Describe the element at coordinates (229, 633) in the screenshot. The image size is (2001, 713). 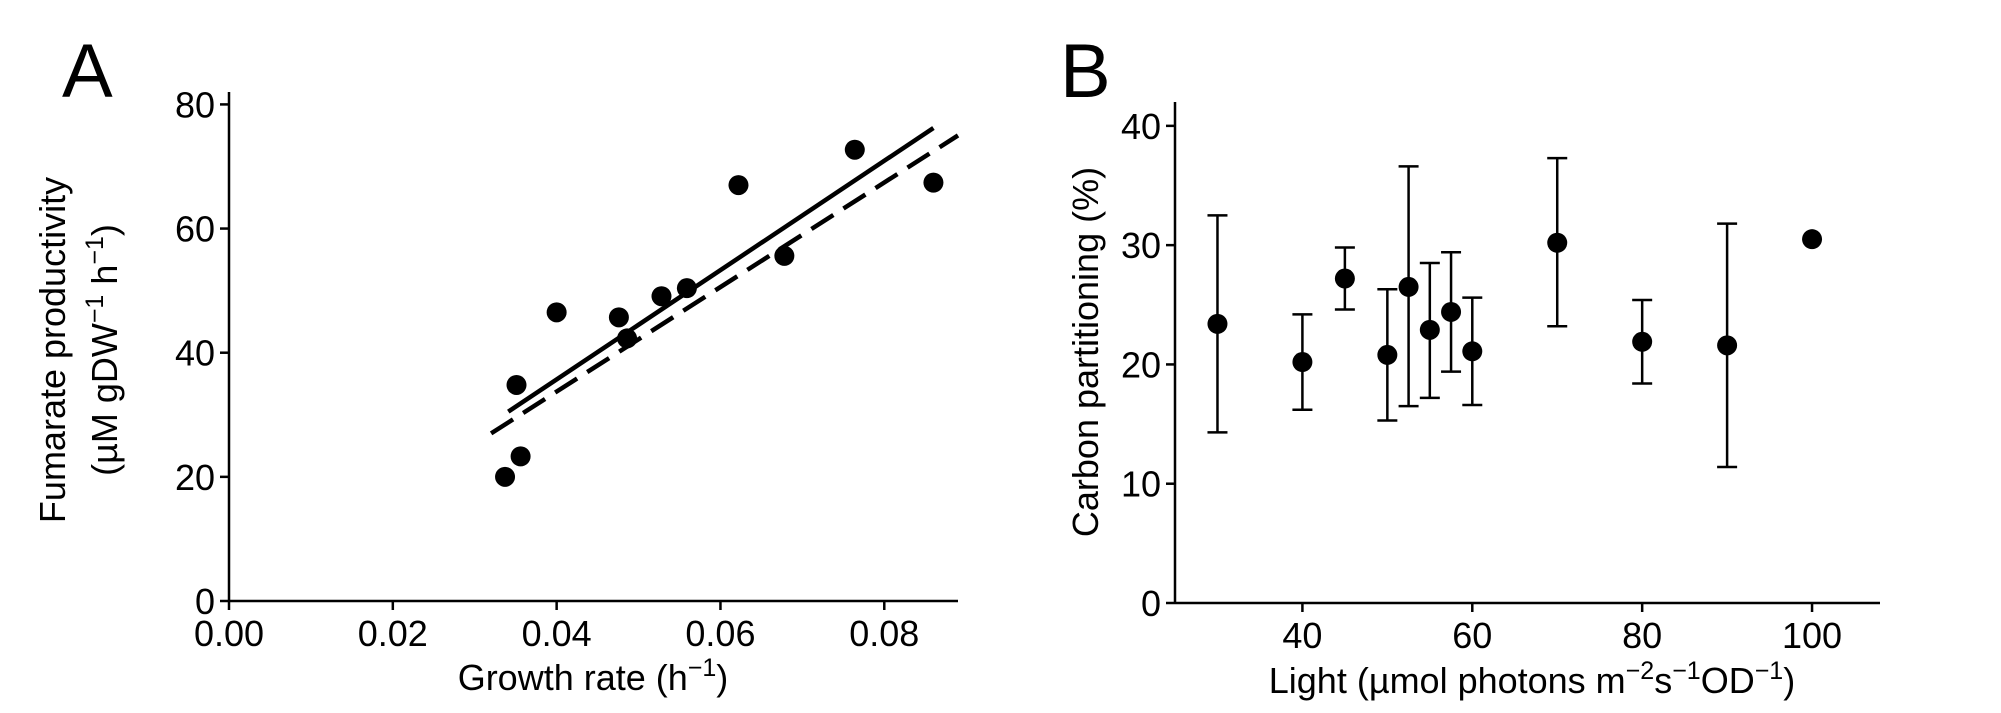
I see `x-tick-label: 0.00` at that location.